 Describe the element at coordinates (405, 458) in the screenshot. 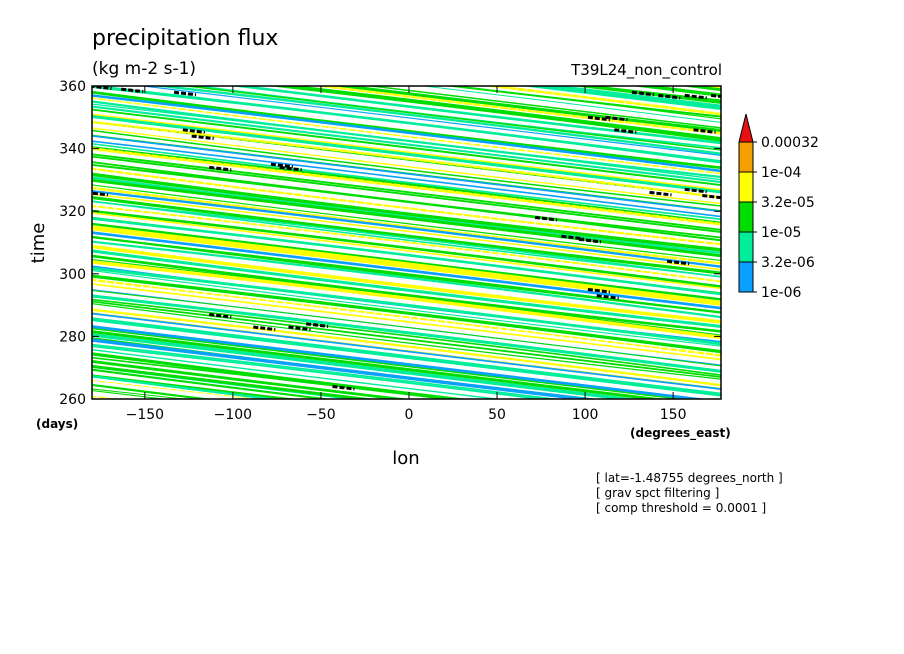

I see `x-axis-label: lon` at that location.